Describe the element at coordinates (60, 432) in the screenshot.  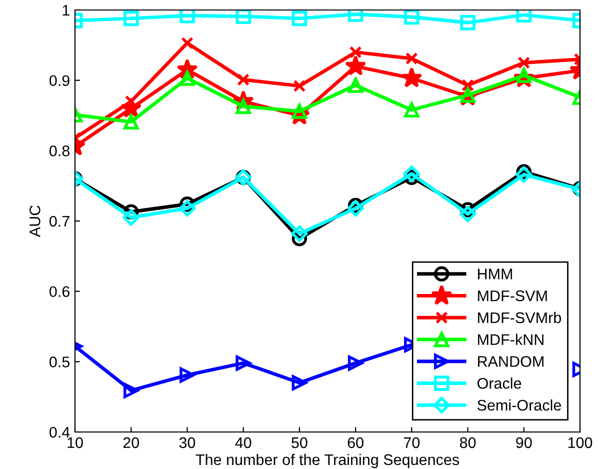
I see `y-tick-label: 0.4` at that location.